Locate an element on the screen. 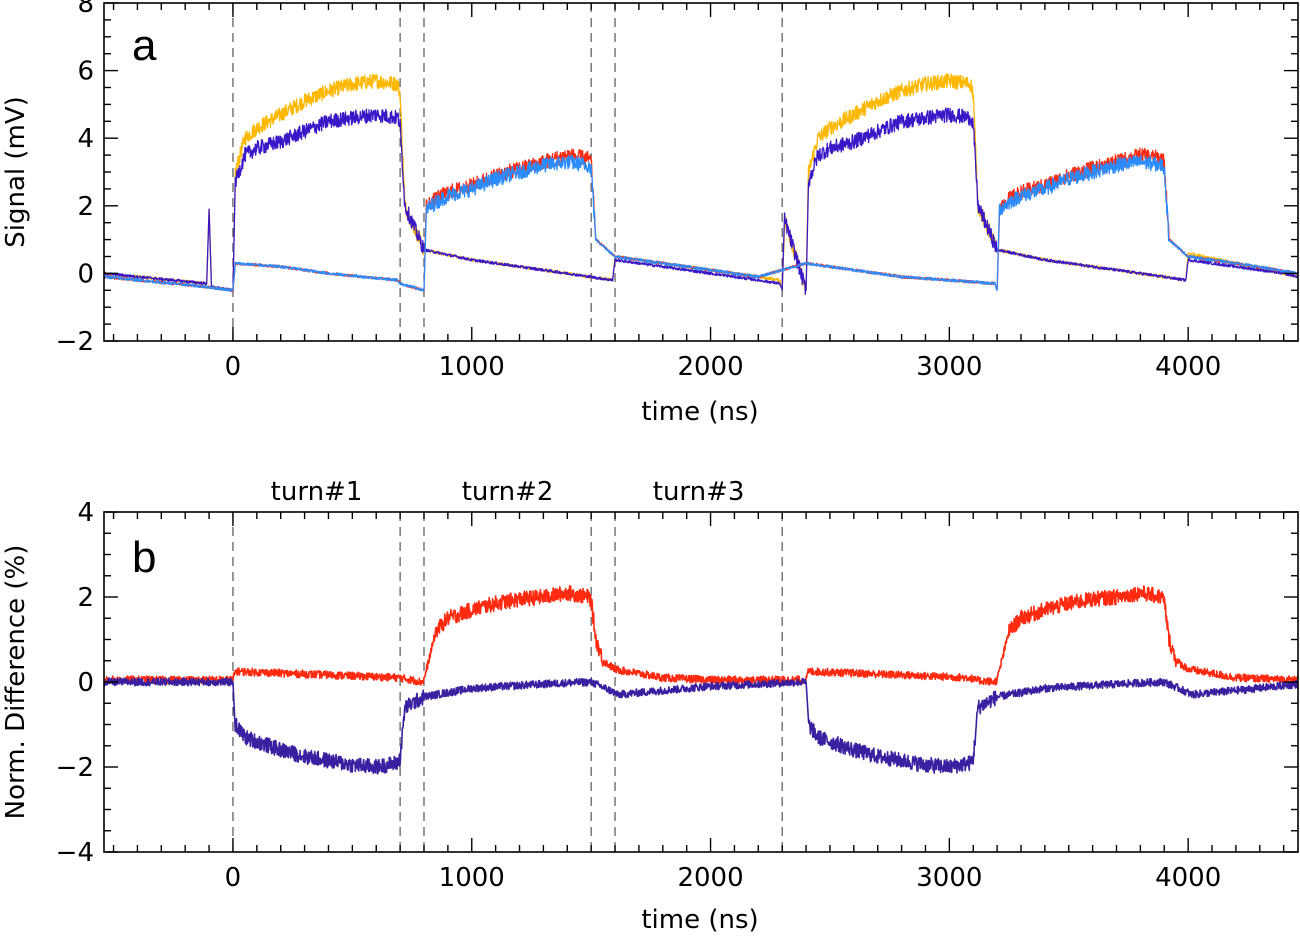 The image size is (1300, 939). panel-b-letter: b is located at coordinates (144, 557).